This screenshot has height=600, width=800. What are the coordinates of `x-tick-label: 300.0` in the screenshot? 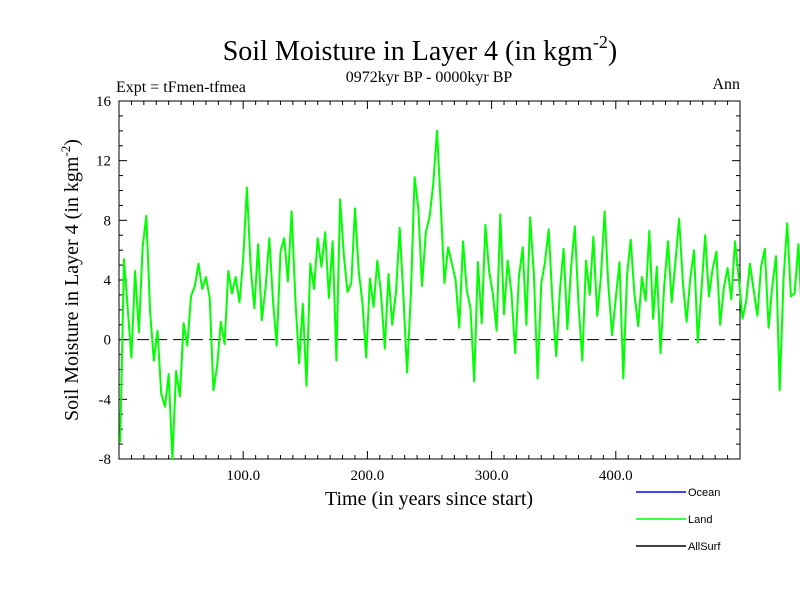 It's located at (492, 476).